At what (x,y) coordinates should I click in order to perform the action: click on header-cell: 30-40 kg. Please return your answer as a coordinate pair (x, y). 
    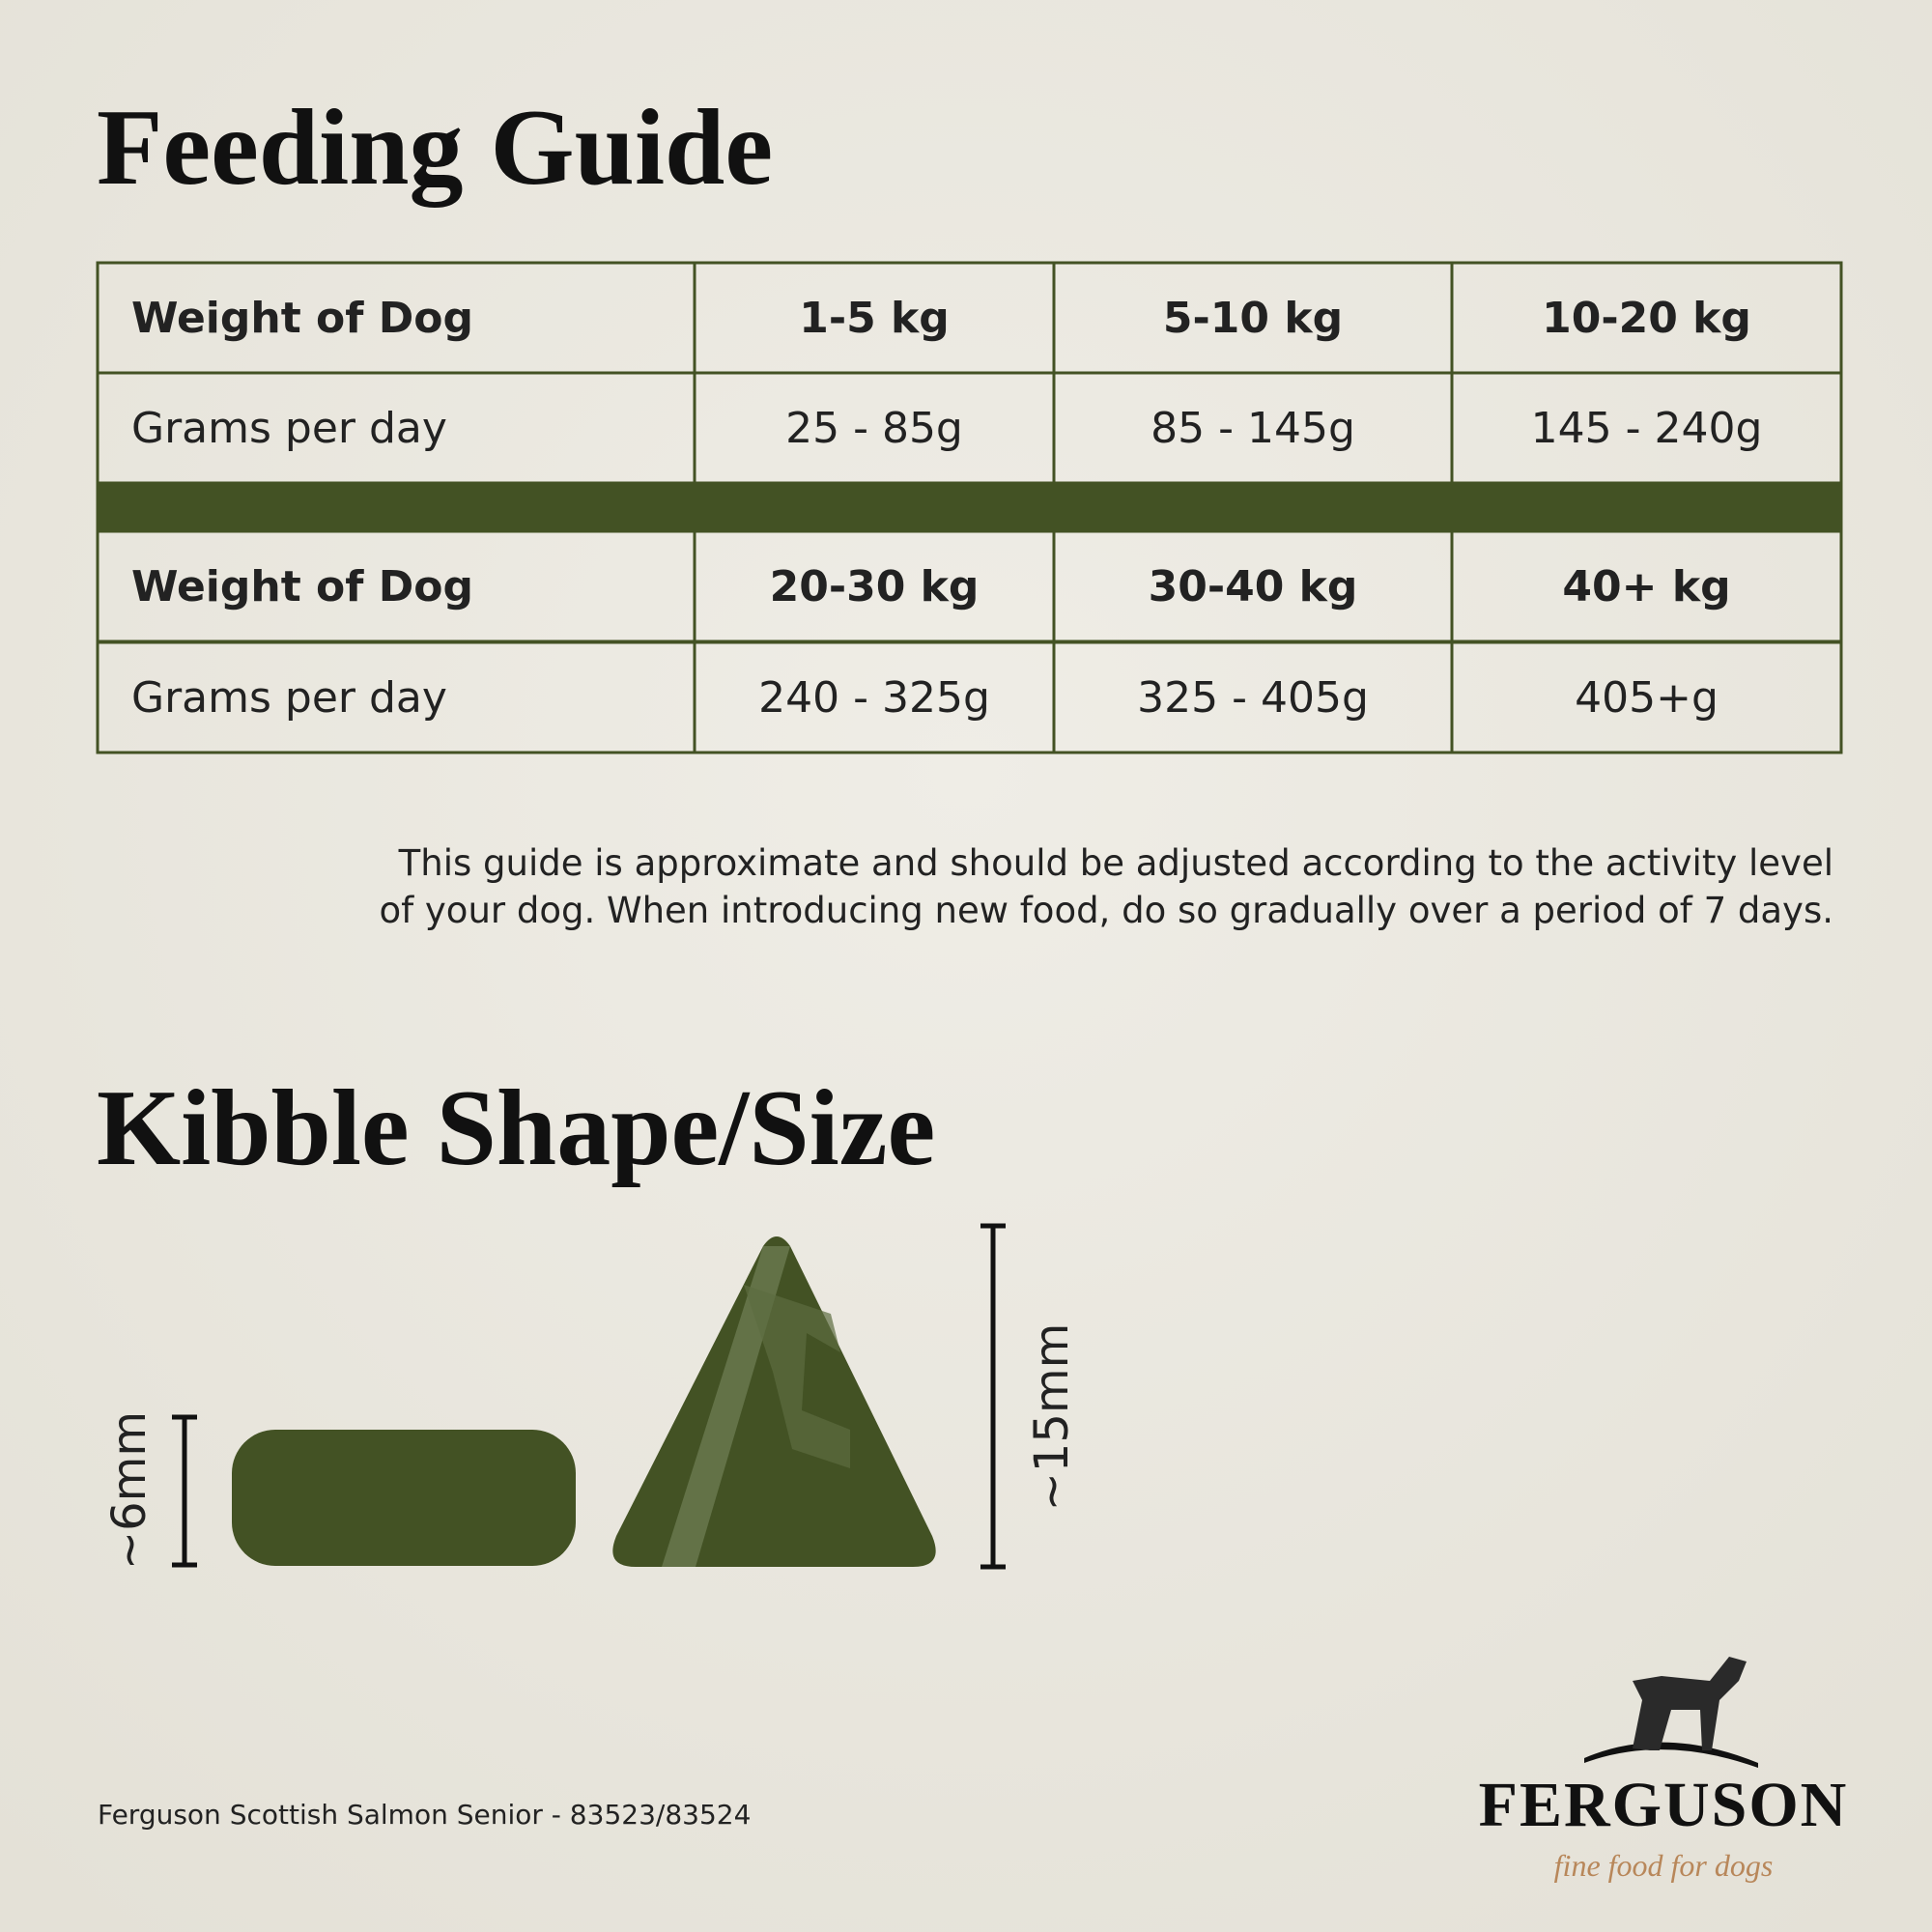
    Looking at the image, I should click on (1253, 586).